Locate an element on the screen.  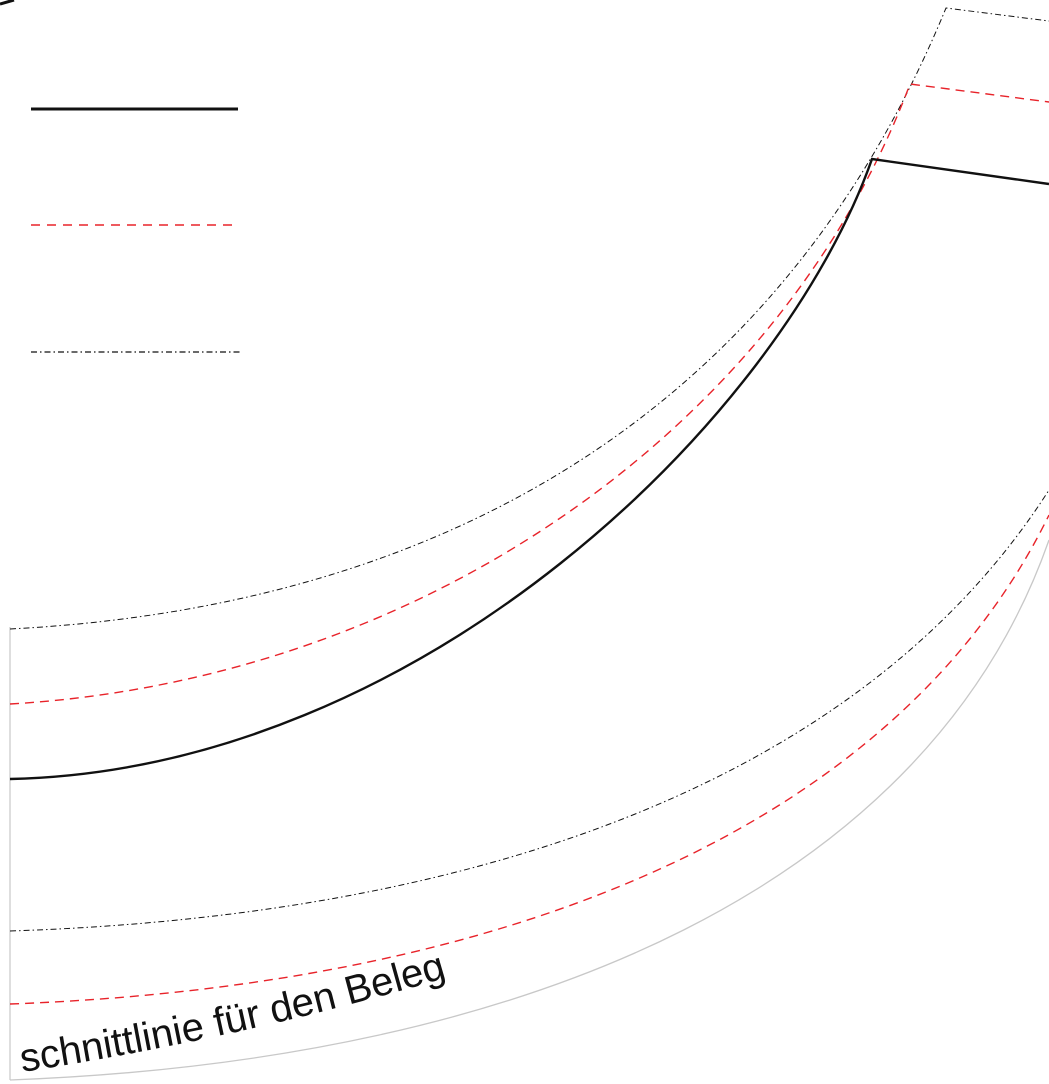
corner-mark is located at coordinates (7, 3).